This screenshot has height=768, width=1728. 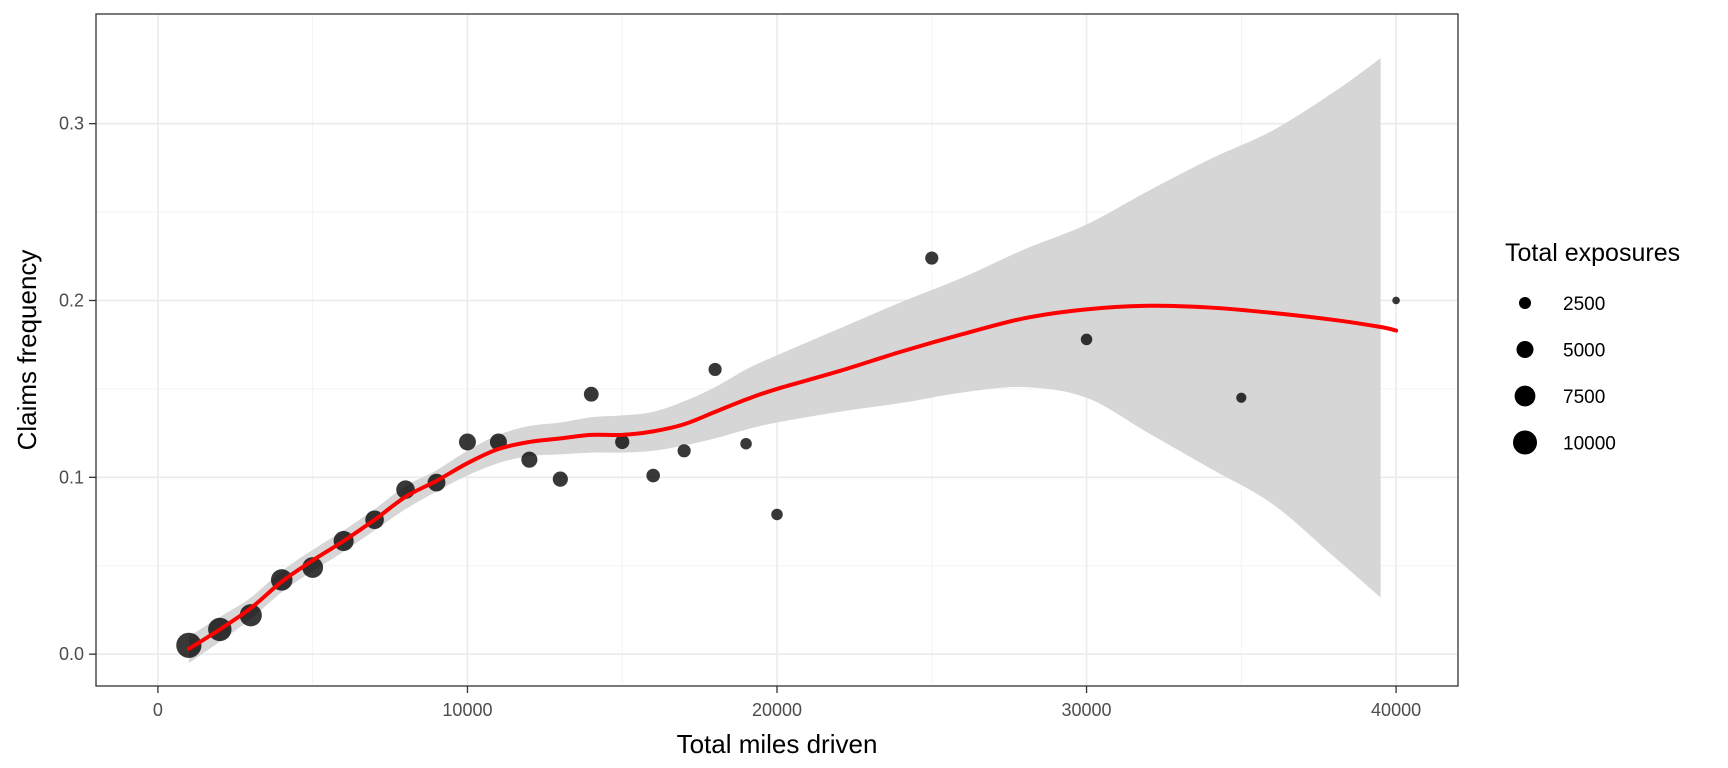 I want to click on legend-label: 10000, so click(x=1589, y=444).